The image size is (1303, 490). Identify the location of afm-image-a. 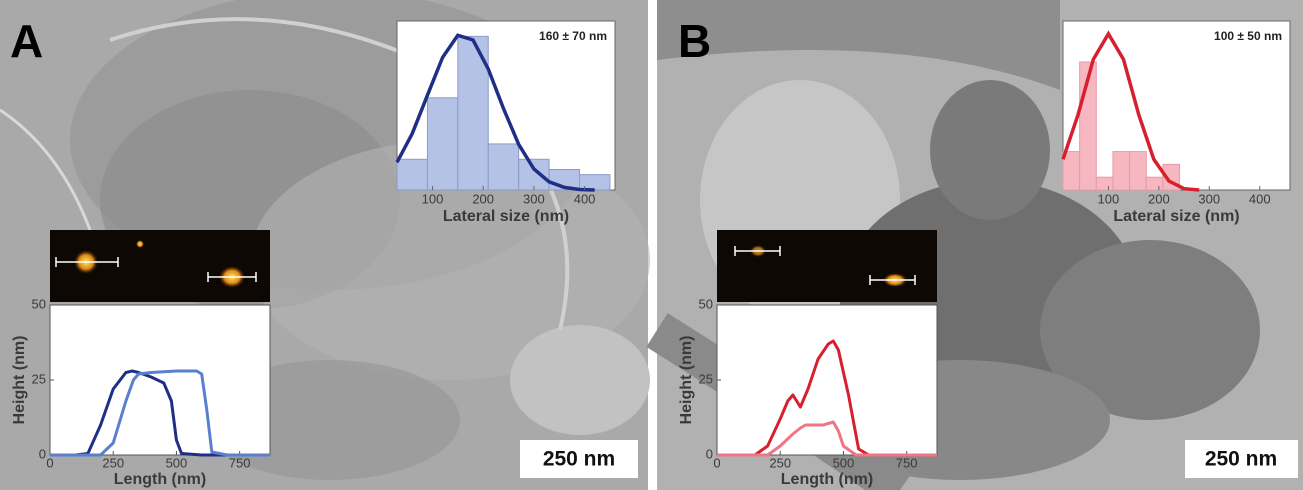
(160, 266).